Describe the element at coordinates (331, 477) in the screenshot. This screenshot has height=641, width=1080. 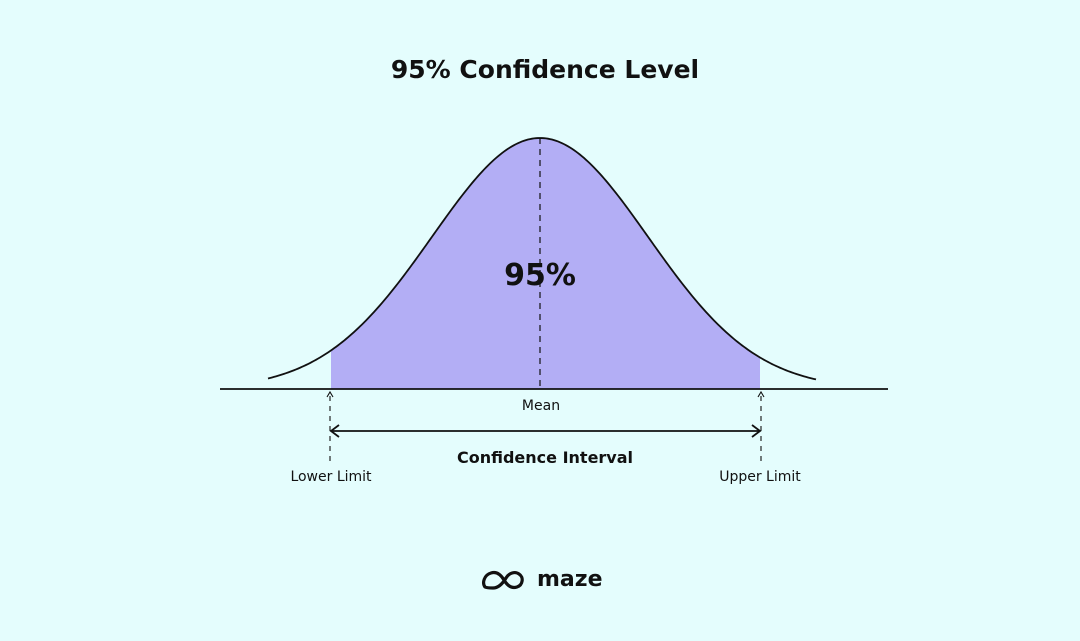
I see `lower-limit-label: Lower Limit` at that location.